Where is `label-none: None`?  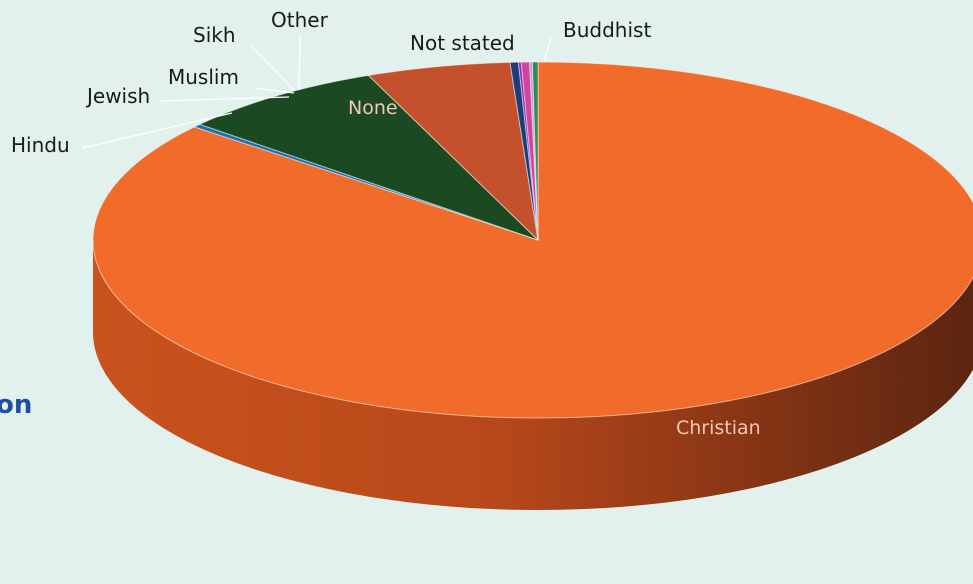
label-none: None is located at coordinates (373, 108).